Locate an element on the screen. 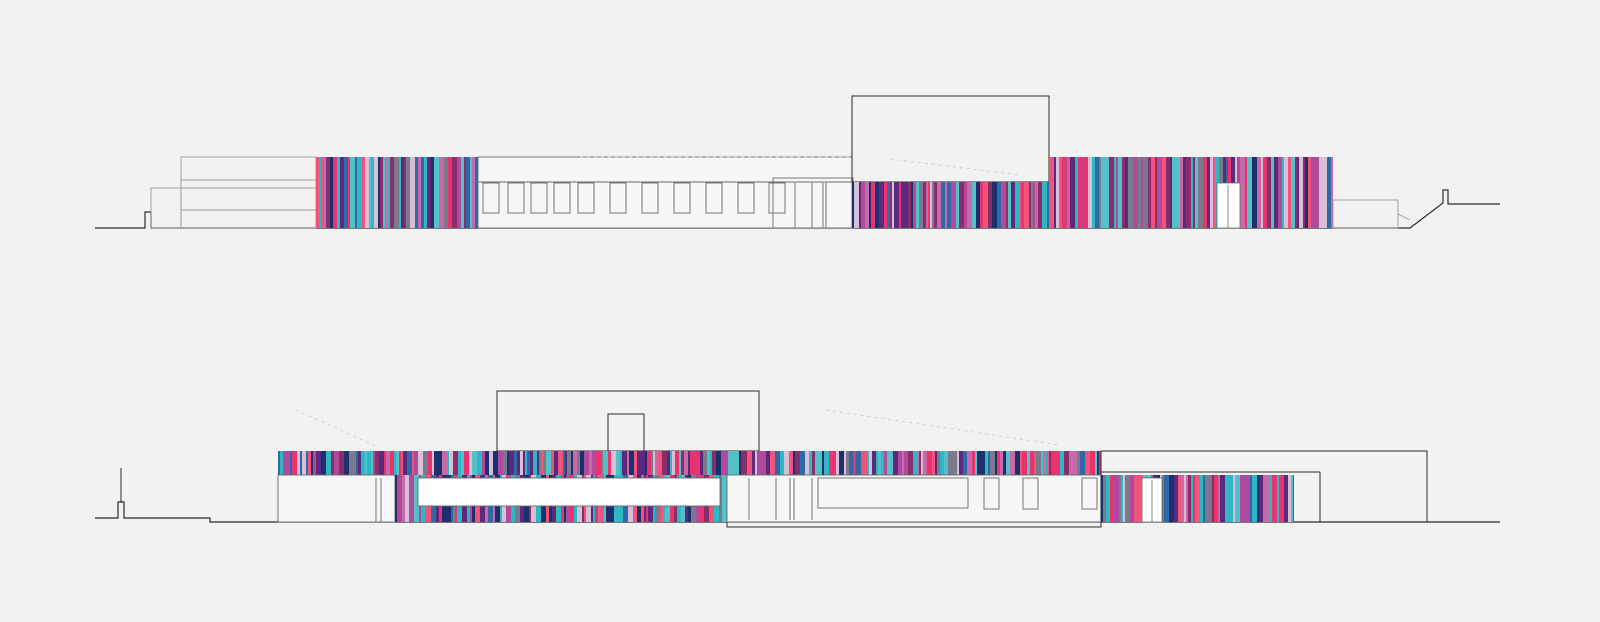 The image size is (1600, 622). middle-wing is located at coordinates (665, 192).